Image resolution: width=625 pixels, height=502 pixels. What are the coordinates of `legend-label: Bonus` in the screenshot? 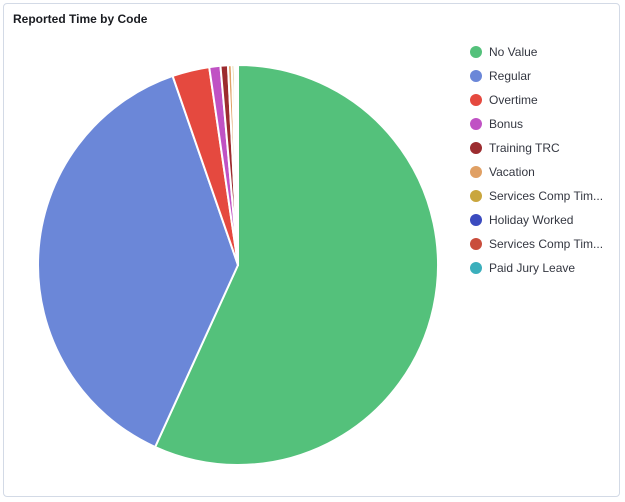 It's located at (506, 124).